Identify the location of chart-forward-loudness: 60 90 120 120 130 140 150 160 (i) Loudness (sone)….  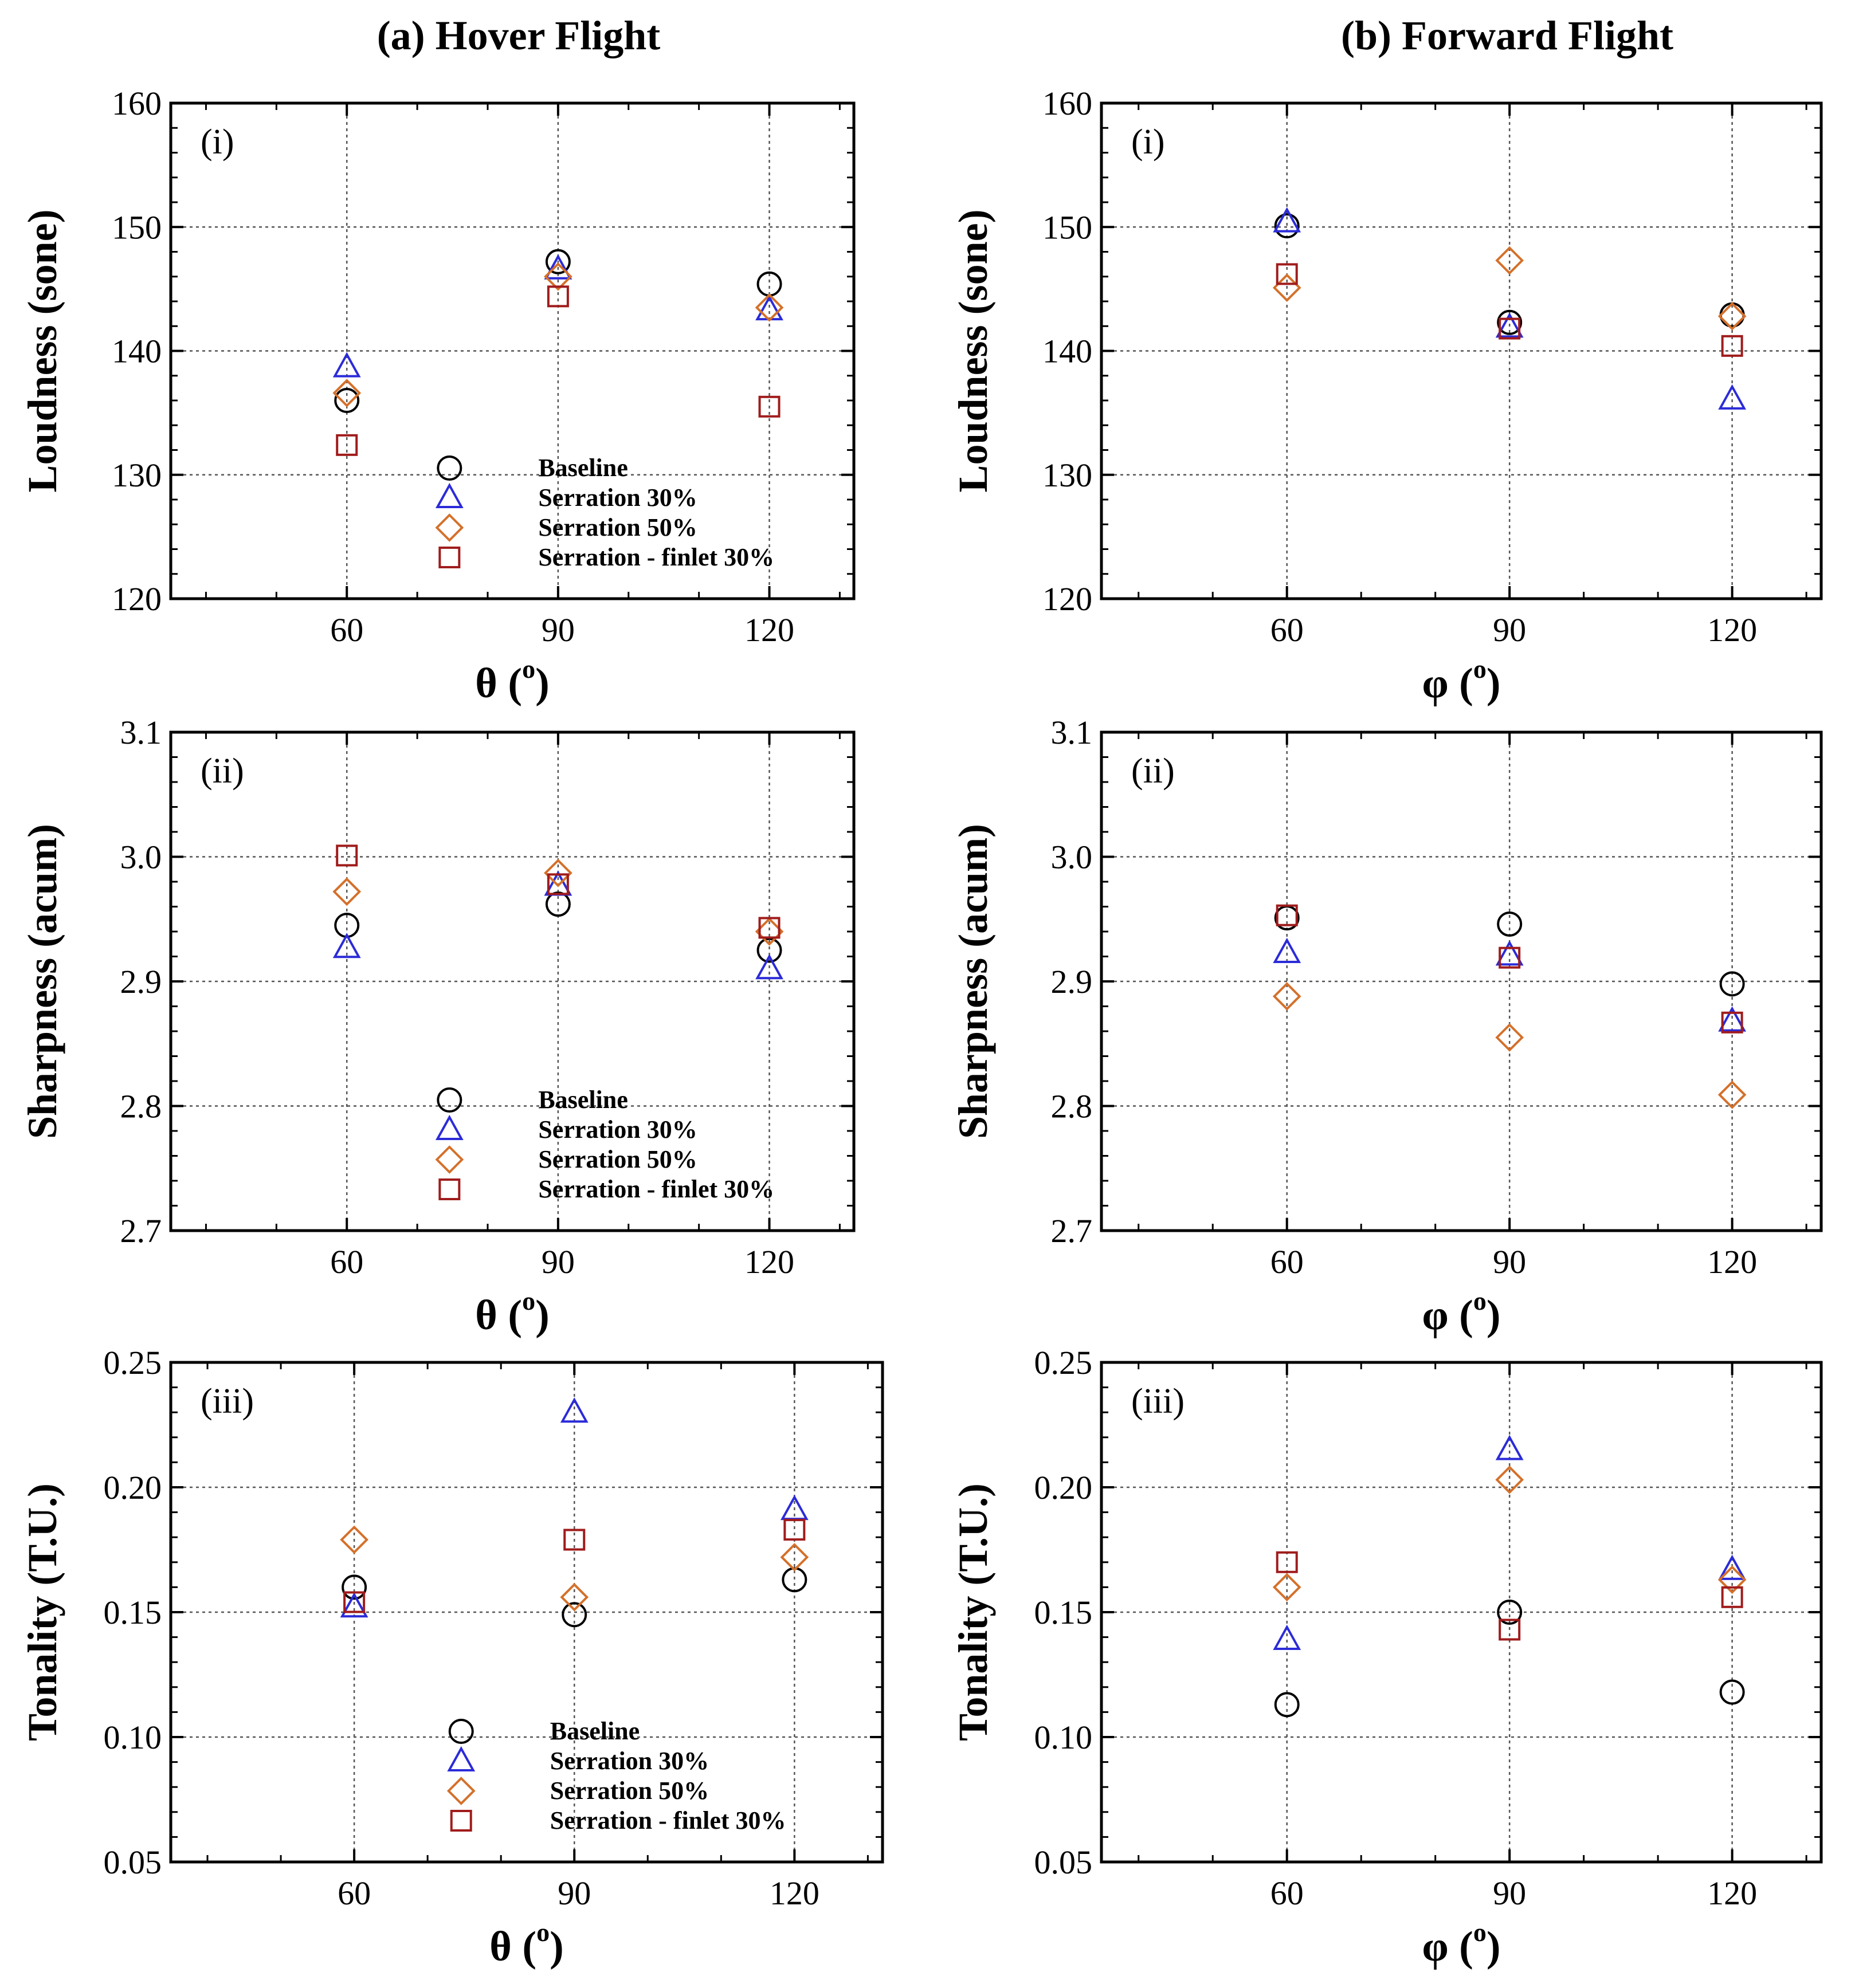
(1386, 396).